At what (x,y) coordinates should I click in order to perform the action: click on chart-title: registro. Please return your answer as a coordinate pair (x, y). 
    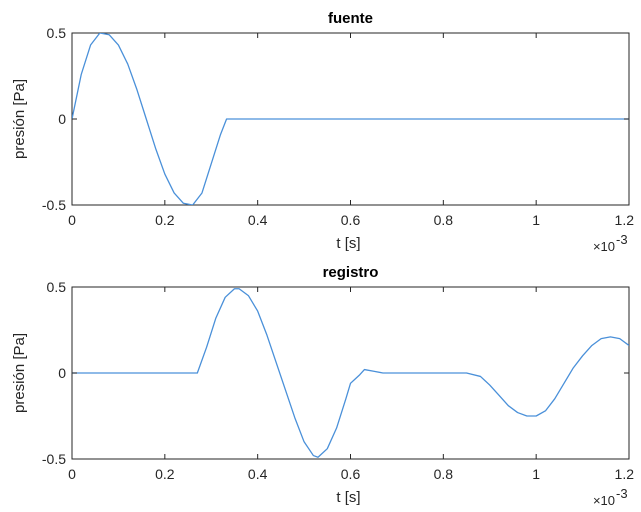
    Looking at the image, I should click on (351, 272).